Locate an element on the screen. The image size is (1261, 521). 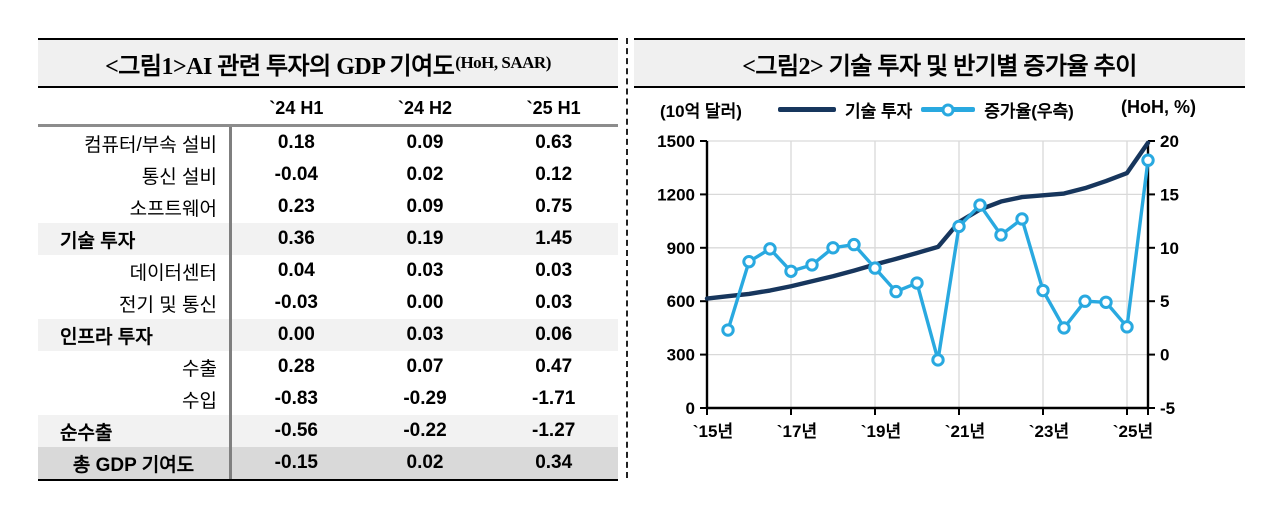
cell-value: -1.71 is located at coordinates (554, 398).